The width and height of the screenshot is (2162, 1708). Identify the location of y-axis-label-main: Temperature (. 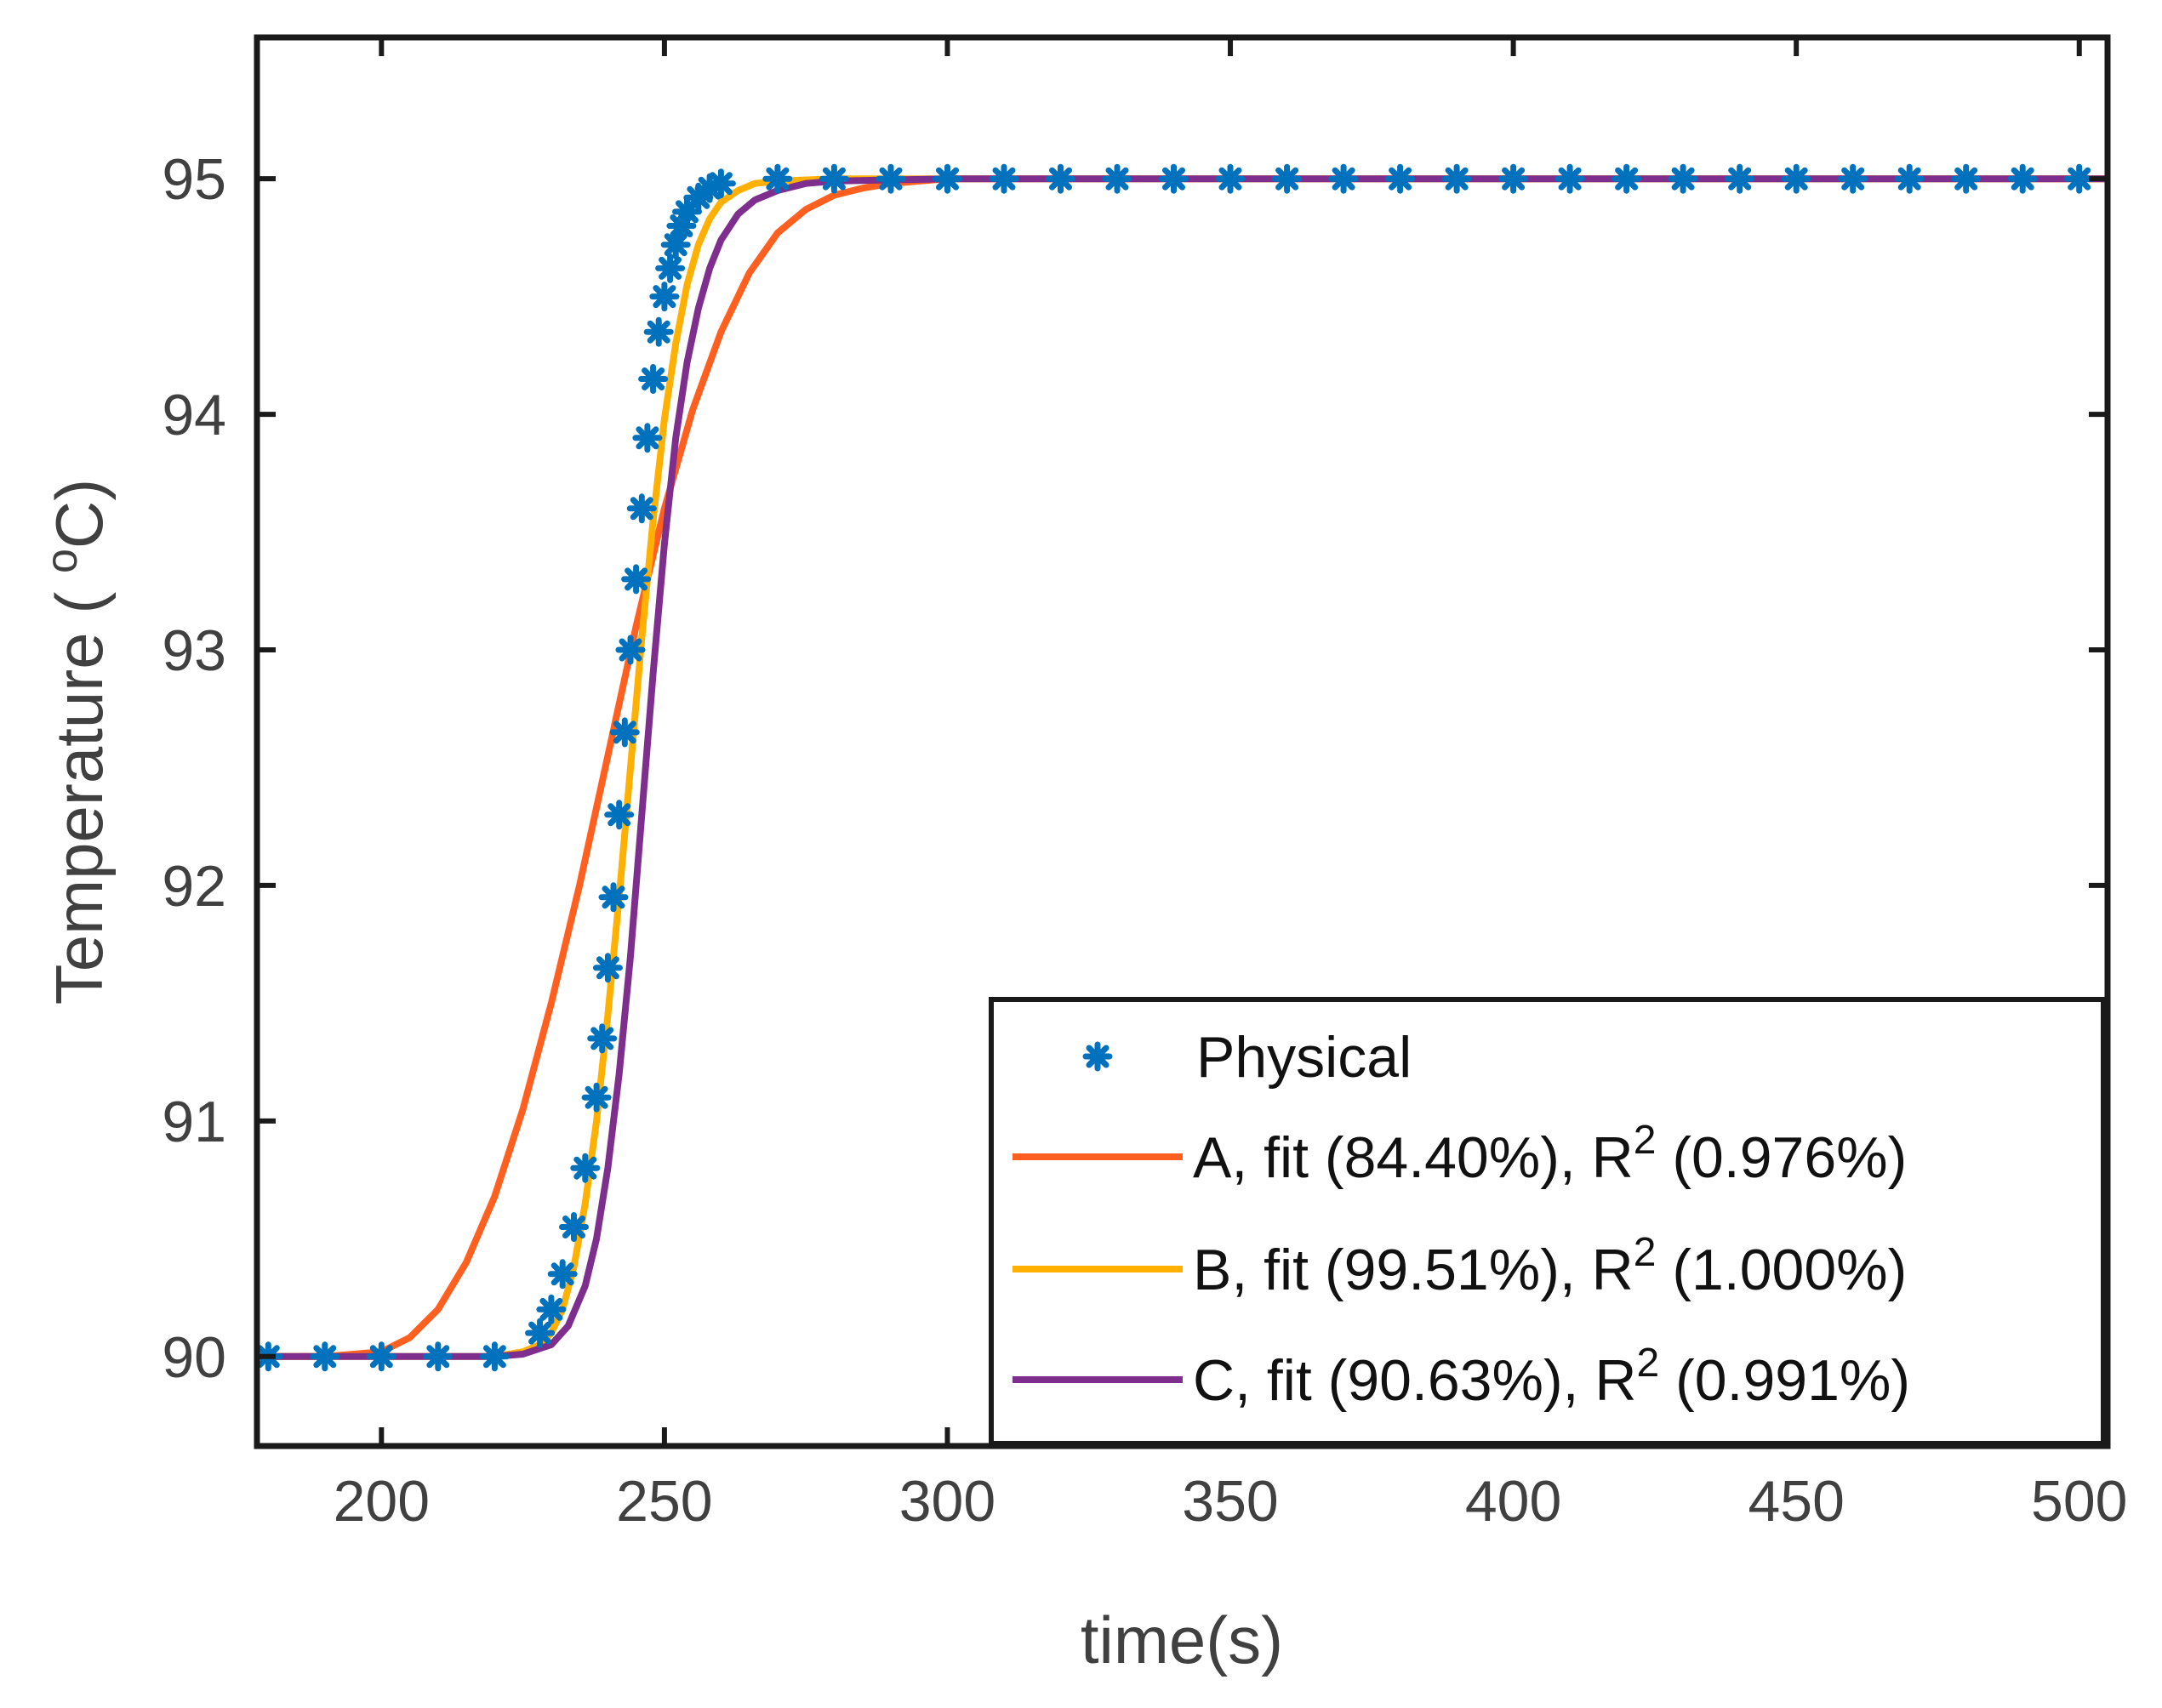
(79, 789).